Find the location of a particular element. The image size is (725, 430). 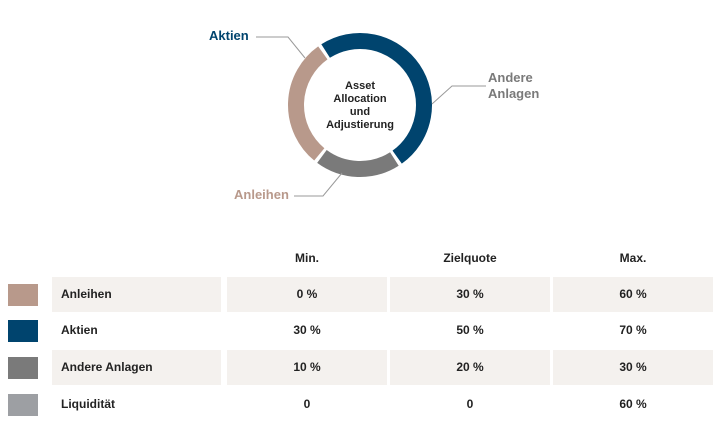

row-max: 30 % is located at coordinates (633, 367).